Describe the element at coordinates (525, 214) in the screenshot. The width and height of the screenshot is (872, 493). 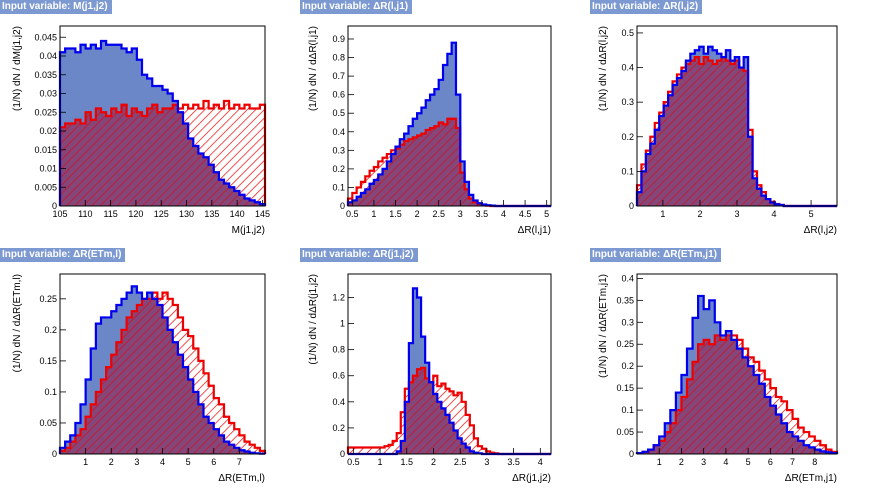
I see `x-tick-label: 4.5` at that location.